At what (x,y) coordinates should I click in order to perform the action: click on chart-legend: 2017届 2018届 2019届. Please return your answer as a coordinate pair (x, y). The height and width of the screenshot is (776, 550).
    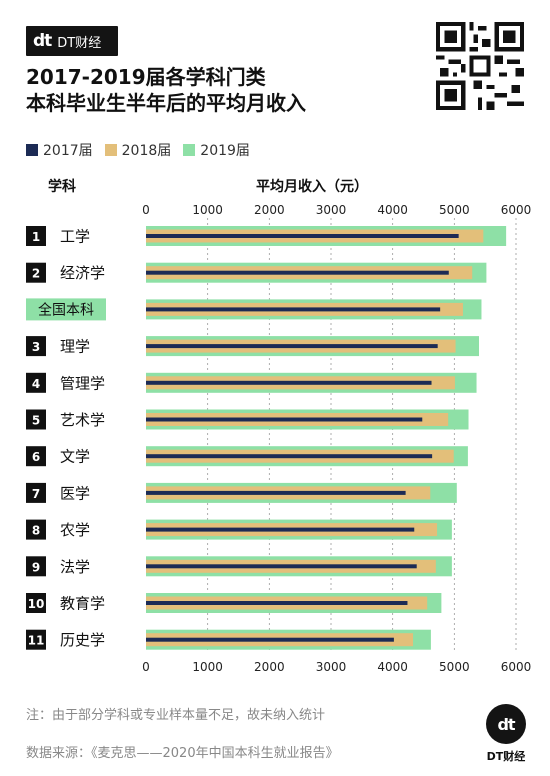
    Looking at the image, I should click on (144, 150).